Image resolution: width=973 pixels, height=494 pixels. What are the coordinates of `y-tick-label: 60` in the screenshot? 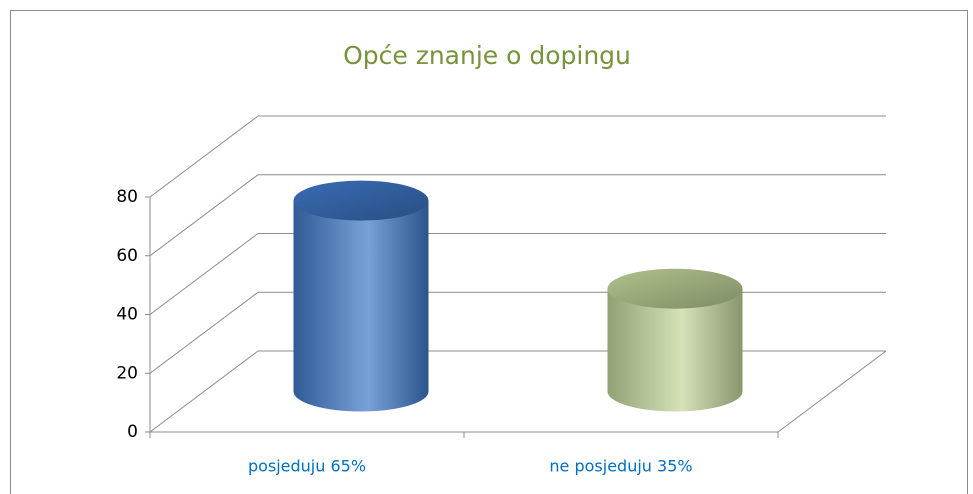 It's located at (127, 256).